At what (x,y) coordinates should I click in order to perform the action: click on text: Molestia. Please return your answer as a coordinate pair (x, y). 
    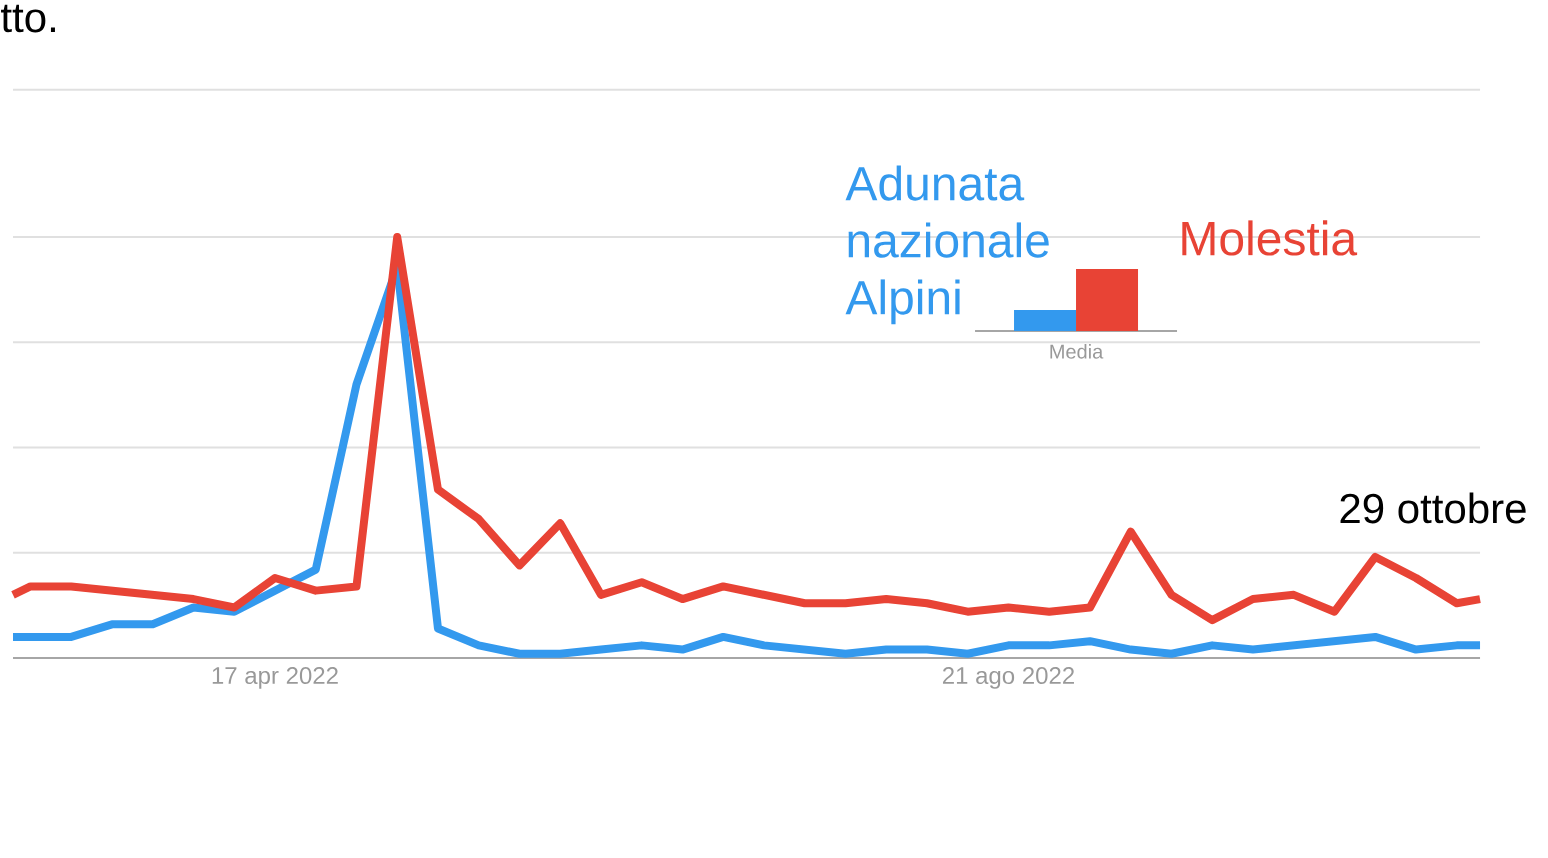
    Looking at the image, I should click on (1270, 238).